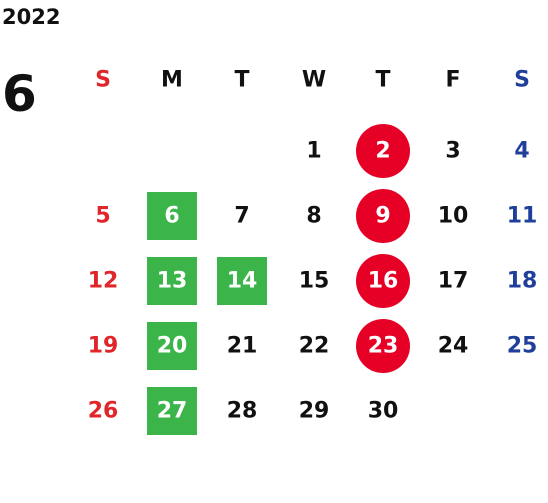 The image size is (548, 503). What do you see at coordinates (522, 281) in the screenshot?
I see `day: 18` at bounding box center [522, 281].